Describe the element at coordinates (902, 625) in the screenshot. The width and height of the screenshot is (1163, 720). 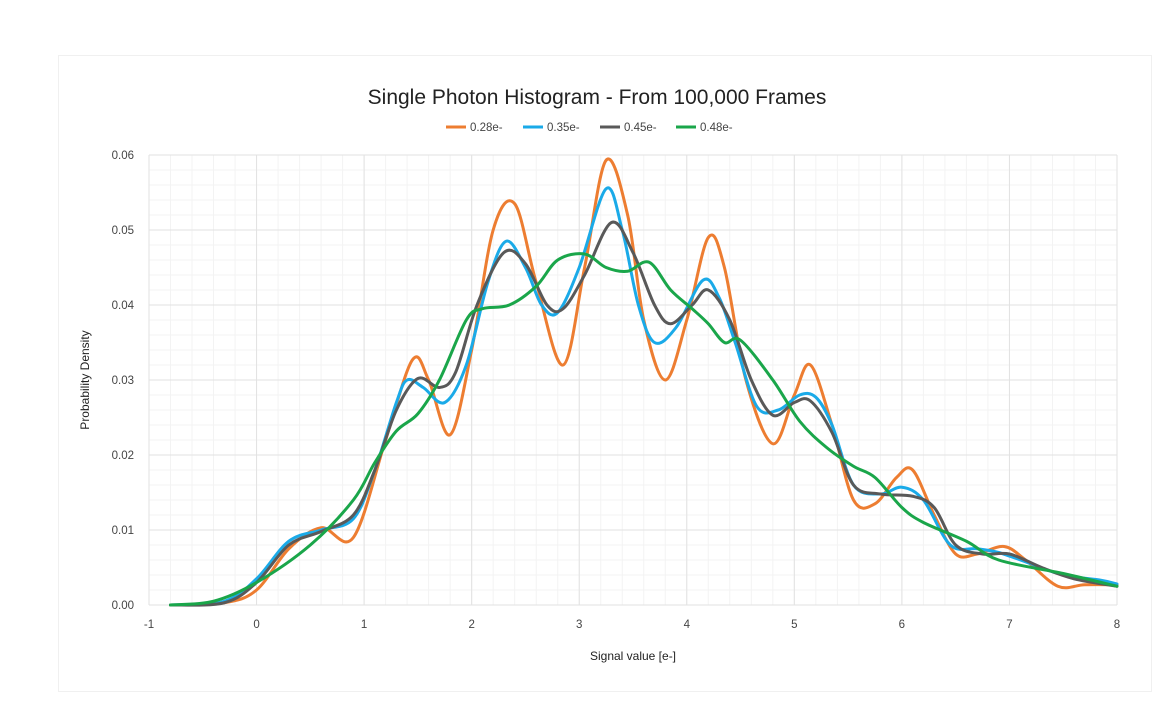
I see `x-tick-label: 6` at that location.